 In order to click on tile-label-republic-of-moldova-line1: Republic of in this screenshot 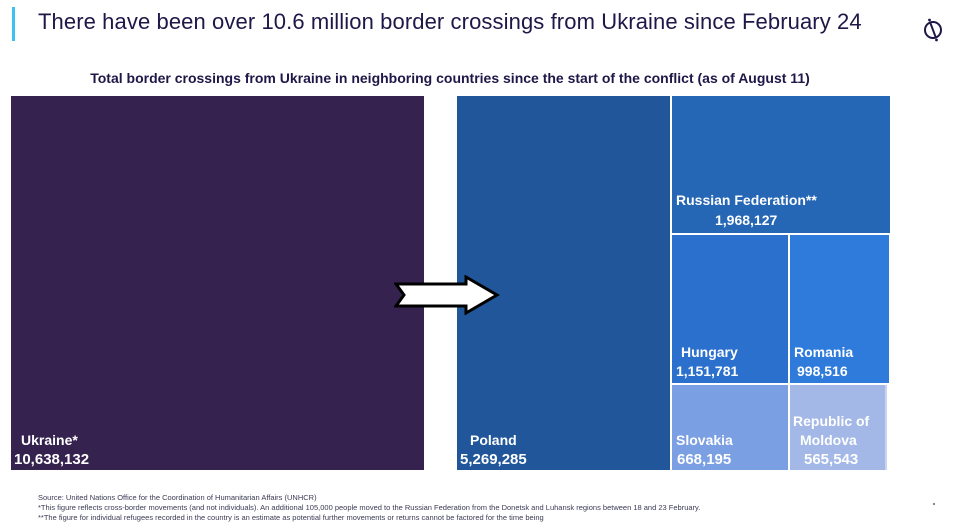, I will do `click(831, 421)`.